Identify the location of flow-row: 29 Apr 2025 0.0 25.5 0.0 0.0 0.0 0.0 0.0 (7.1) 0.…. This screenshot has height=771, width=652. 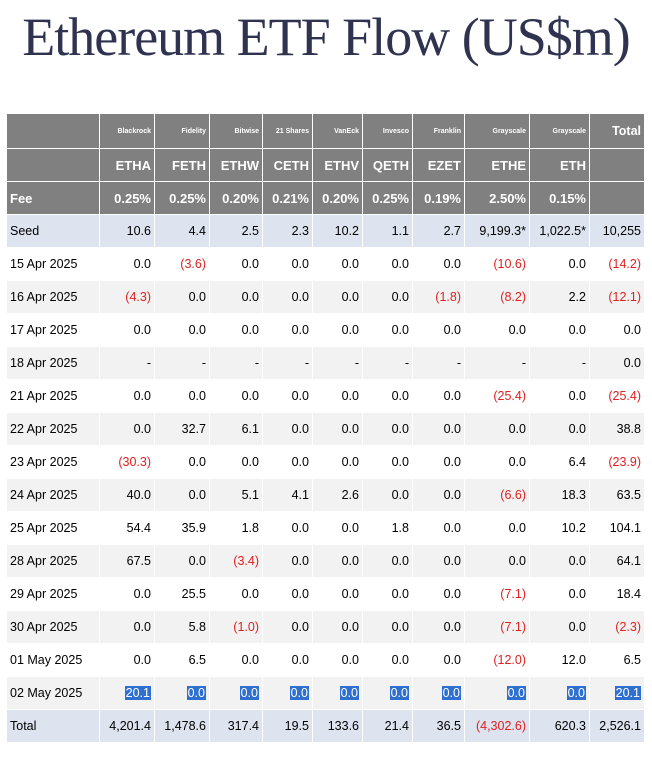
(325, 594).